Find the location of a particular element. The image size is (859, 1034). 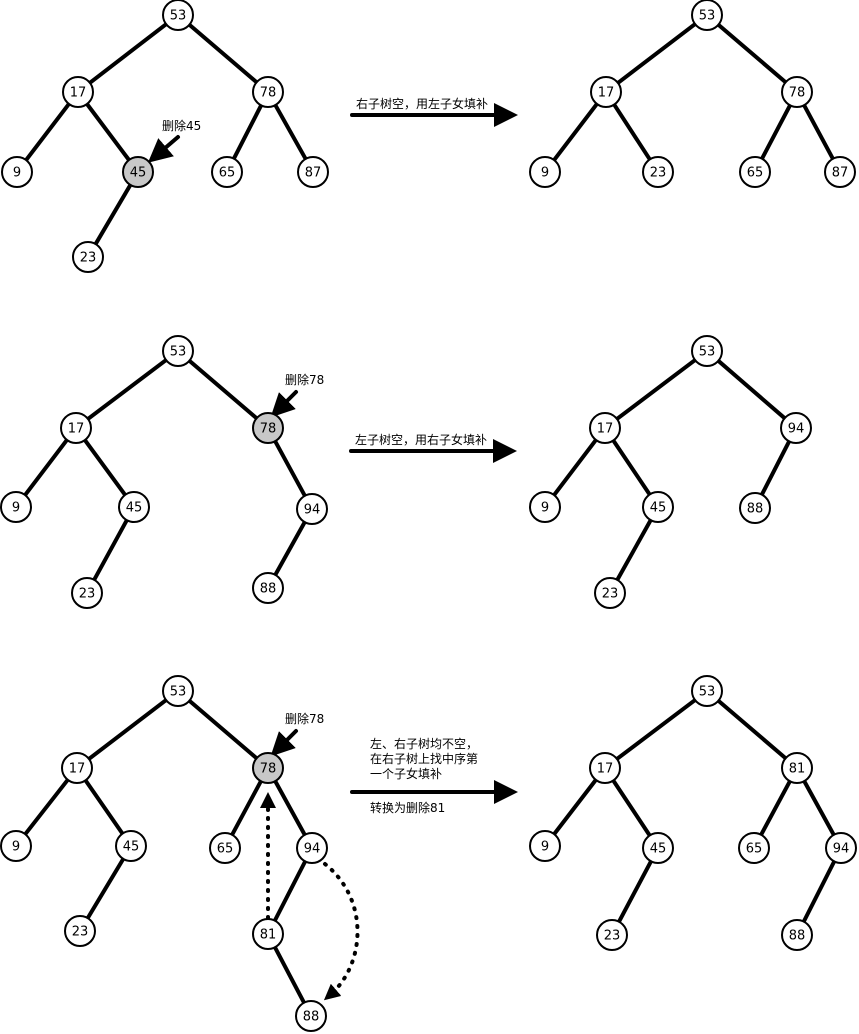

delete-annotation: 删除78 is located at coordinates (304, 379).